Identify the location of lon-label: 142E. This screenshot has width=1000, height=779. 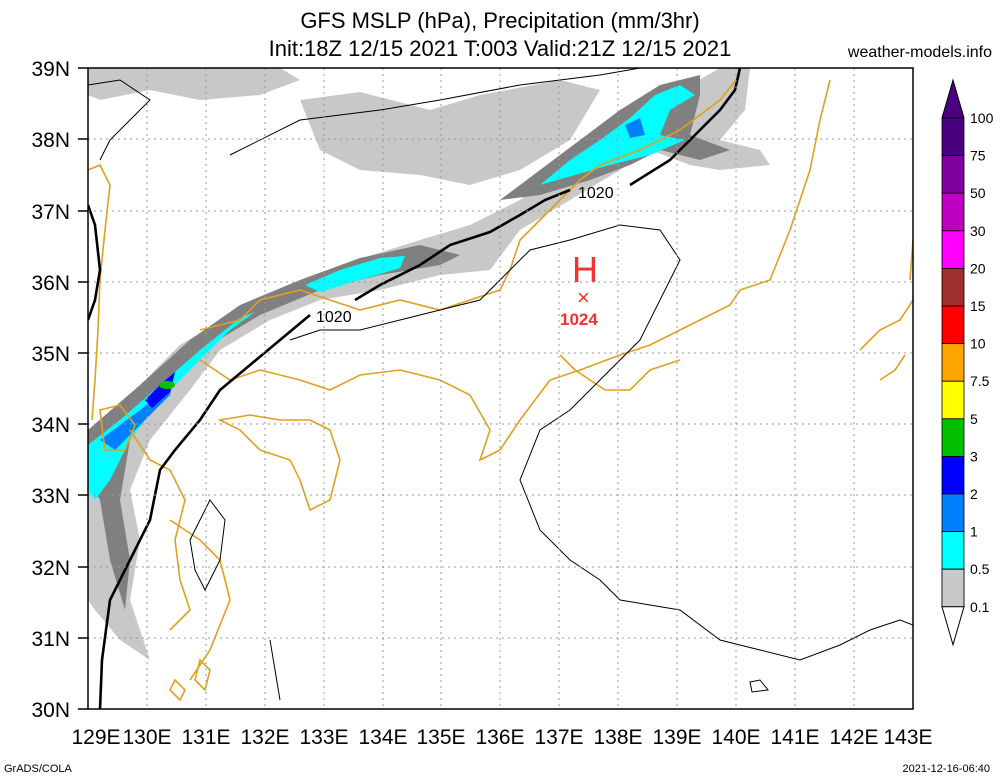
(853, 737).